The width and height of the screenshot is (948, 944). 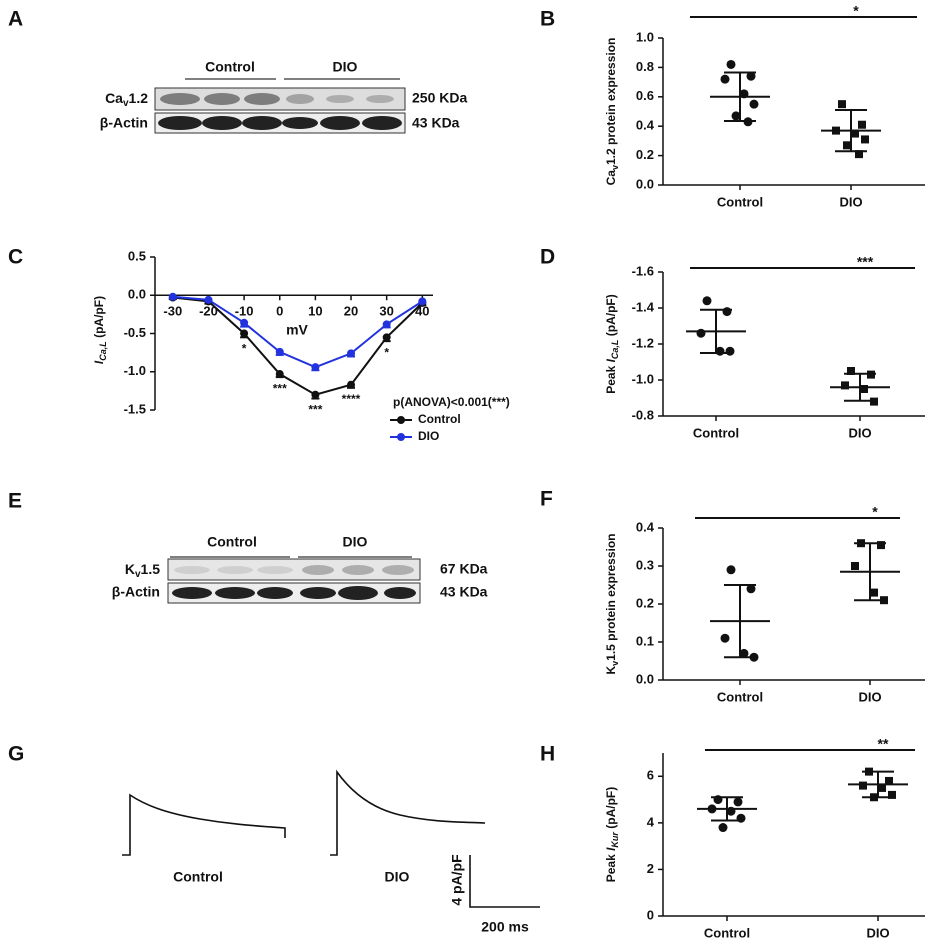 I want to click on y-tick-label: 0.5, so click(x=137, y=255).